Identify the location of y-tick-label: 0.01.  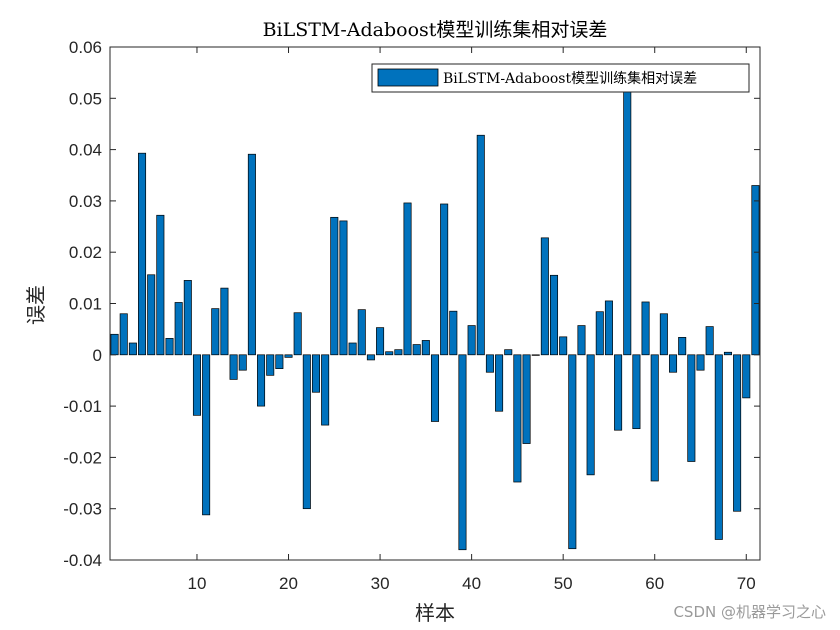
(85, 304).